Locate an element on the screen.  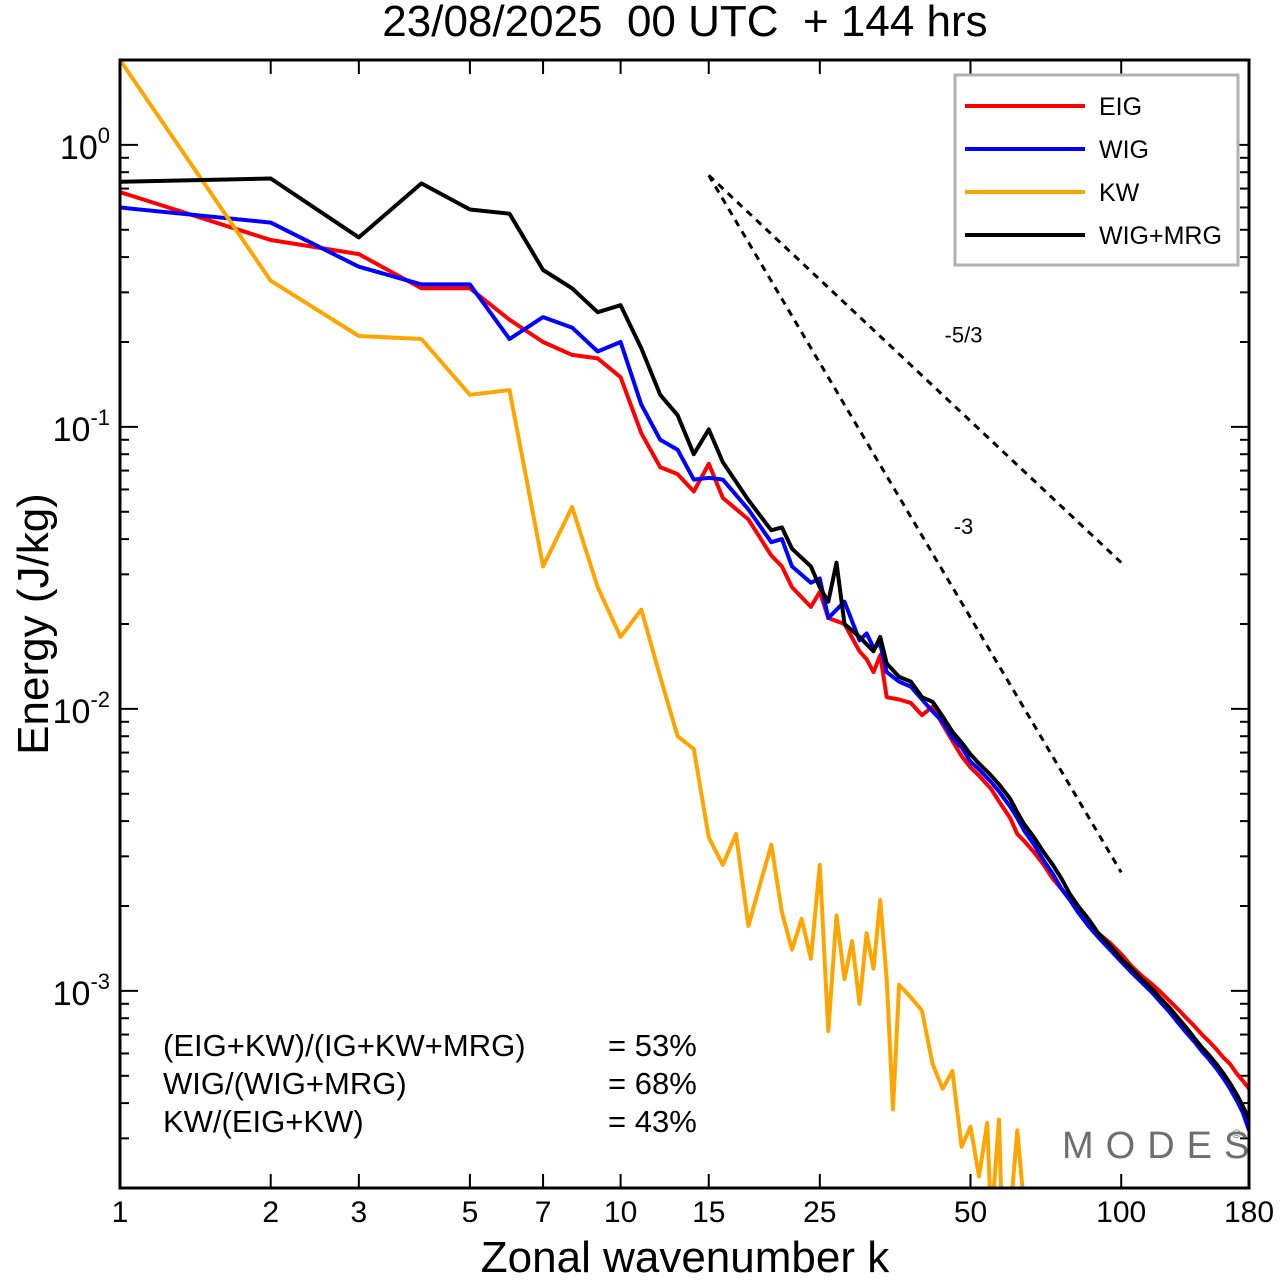
legend: EIG WIG KW WIG+MRG is located at coordinates (1096, 170).